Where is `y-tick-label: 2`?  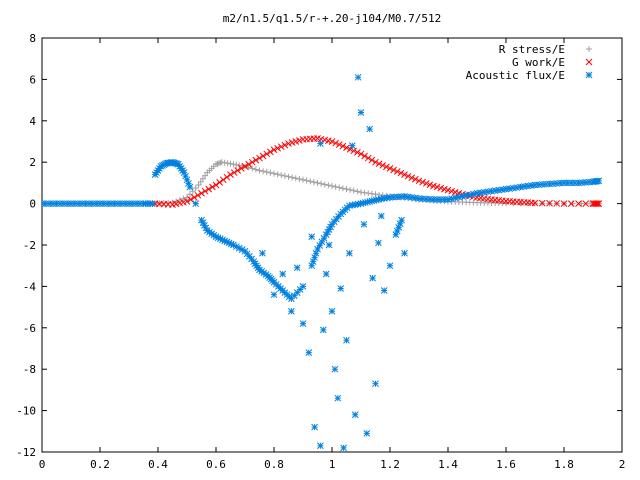 y-tick-label: 2 is located at coordinates (32, 162).